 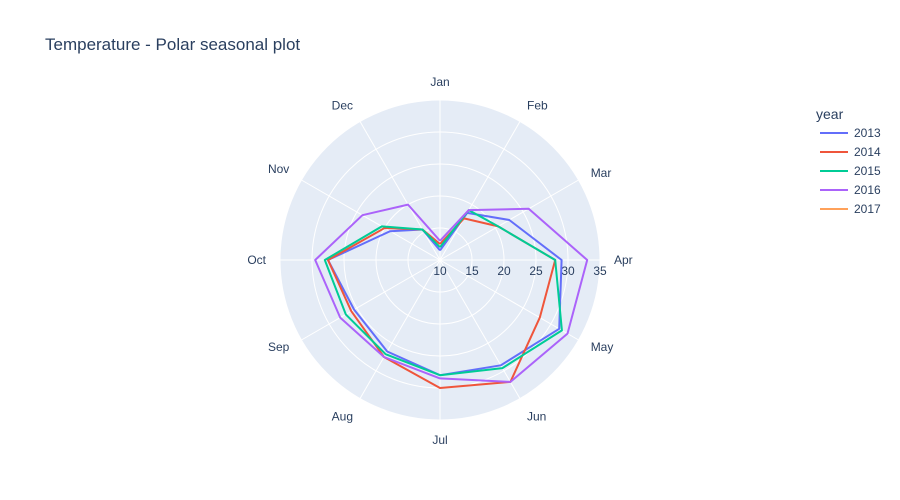 What do you see at coordinates (440, 271) in the screenshot?
I see `radial-tick-10: 10` at bounding box center [440, 271].